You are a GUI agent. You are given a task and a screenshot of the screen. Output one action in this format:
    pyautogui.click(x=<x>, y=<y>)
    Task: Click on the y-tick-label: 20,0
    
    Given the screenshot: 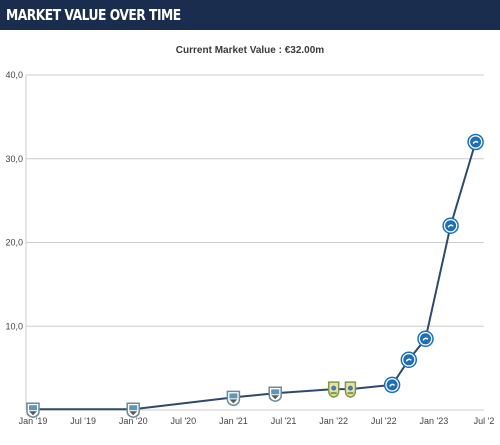 What is the action you would take?
    pyautogui.click(x=14, y=243)
    